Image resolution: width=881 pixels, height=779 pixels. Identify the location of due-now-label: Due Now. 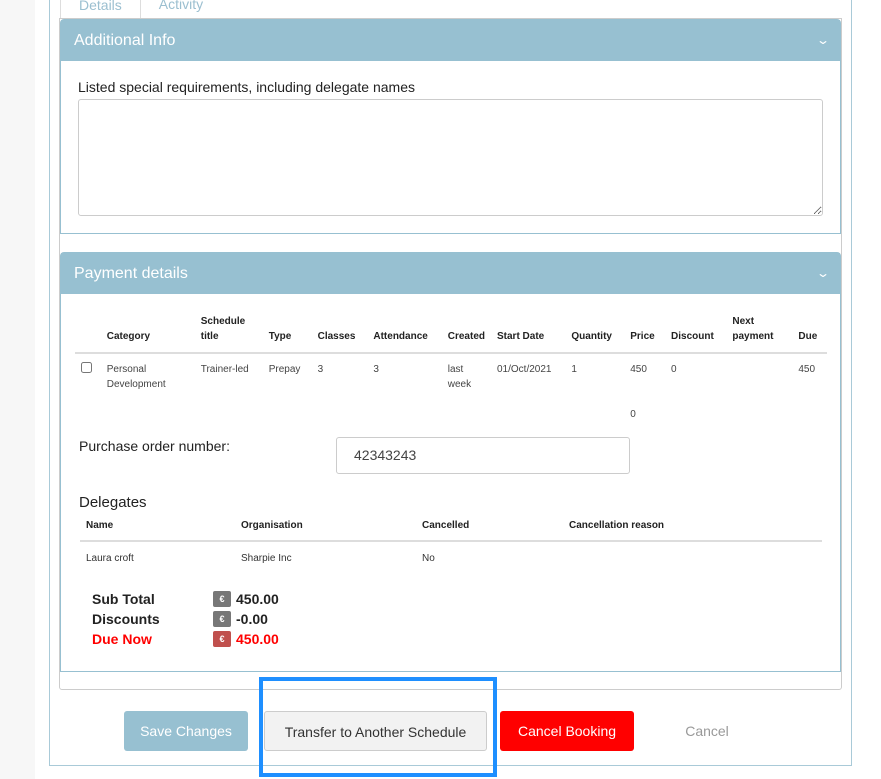
(122, 639).